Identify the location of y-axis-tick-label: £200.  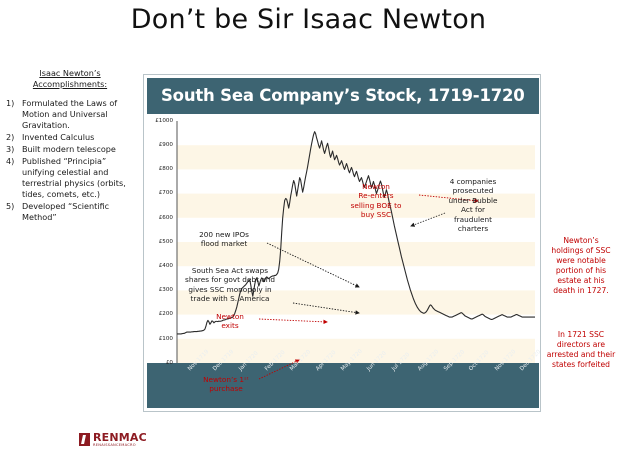
(165, 314).